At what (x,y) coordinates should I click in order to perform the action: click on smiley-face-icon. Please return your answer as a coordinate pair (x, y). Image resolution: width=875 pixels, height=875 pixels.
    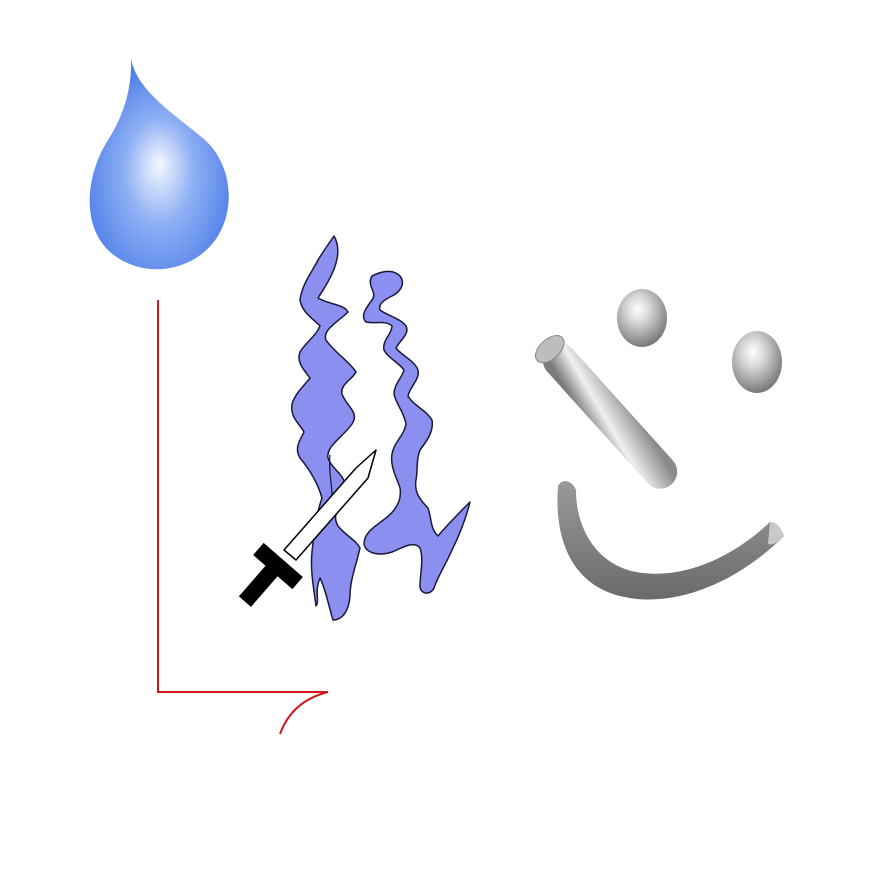
    Looking at the image, I should click on (659, 444).